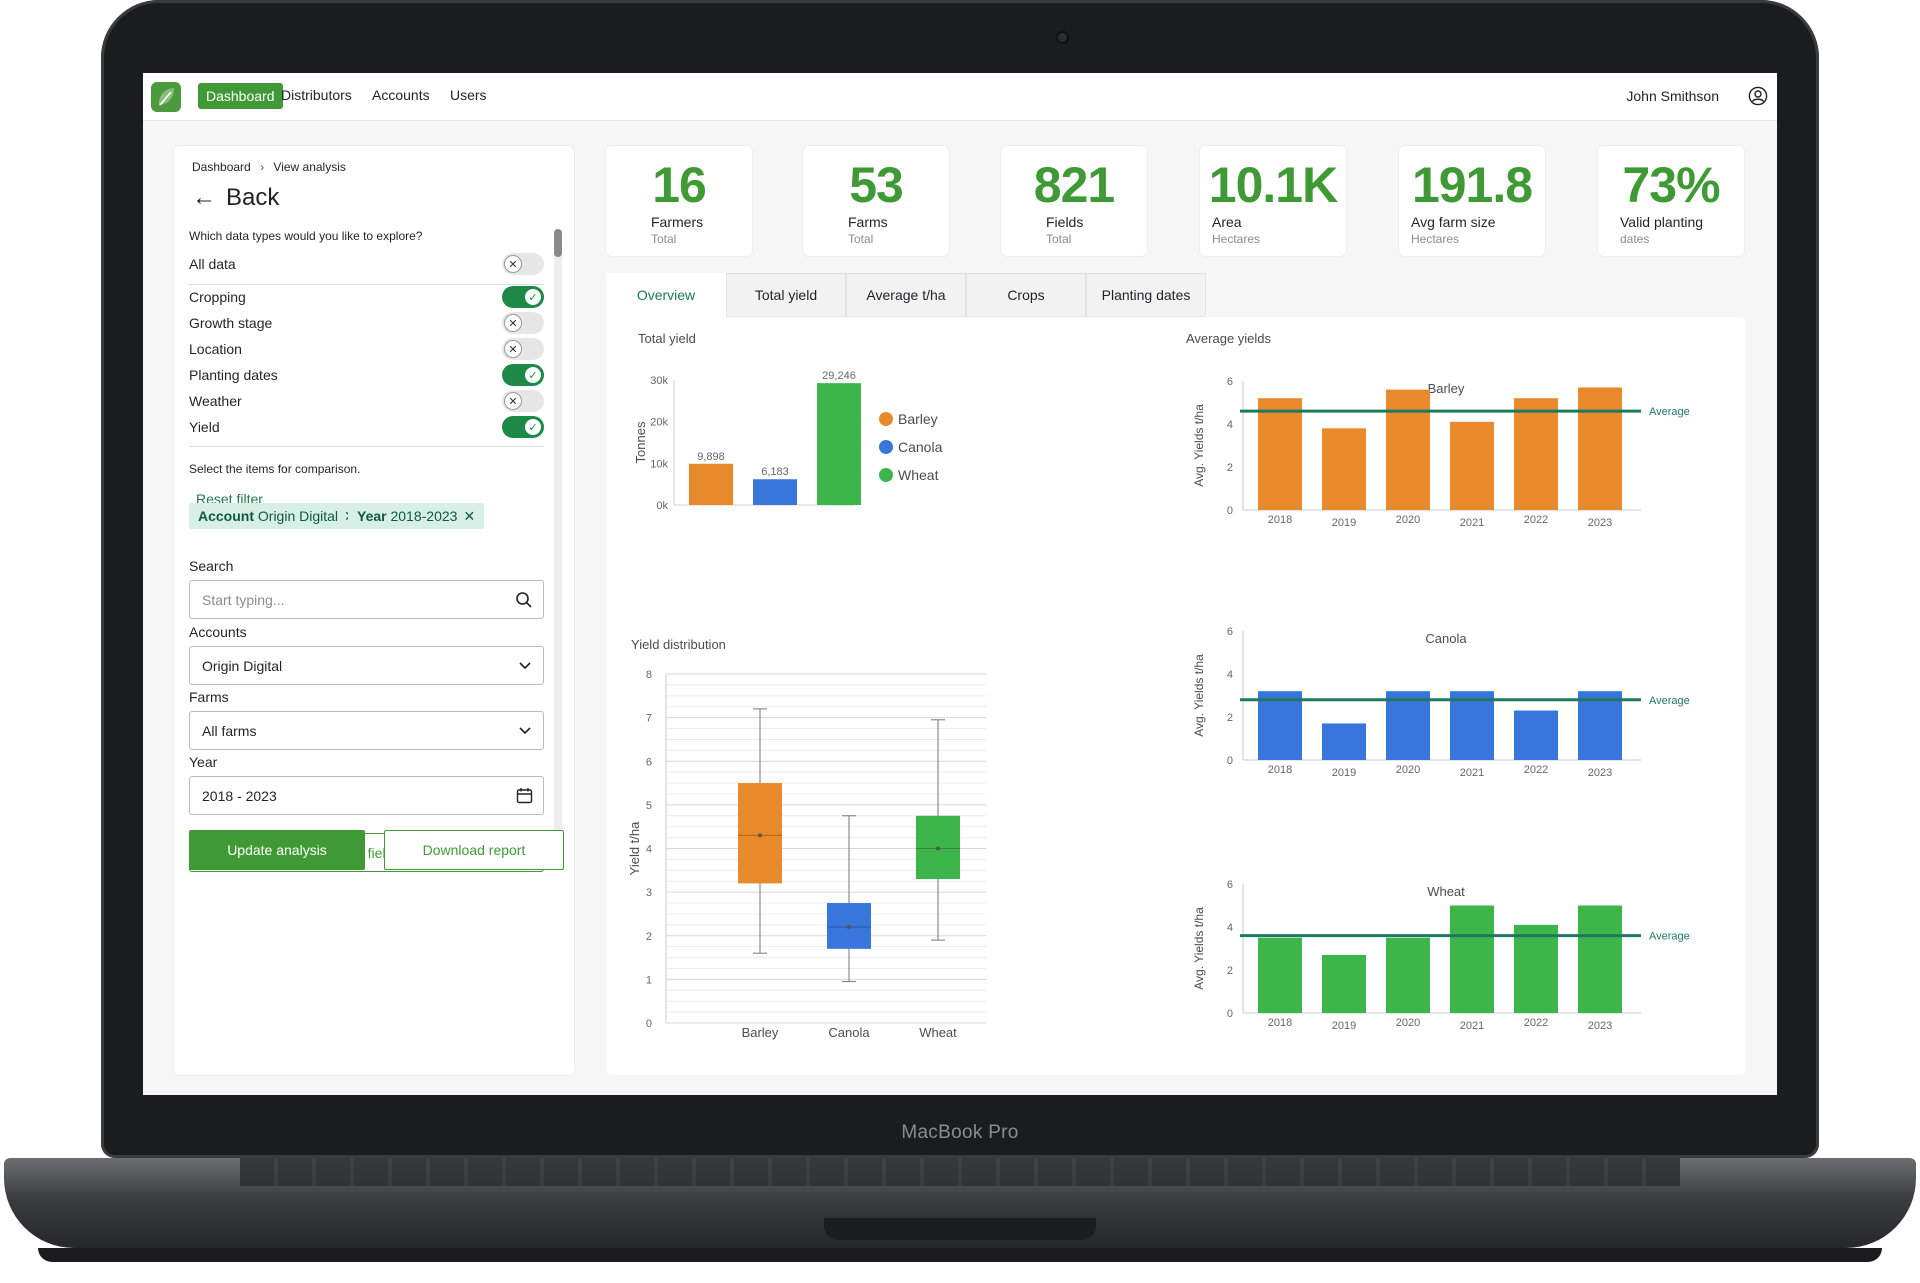 Image resolution: width=1920 pixels, height=1283 pixels. I want to click on download-report-button: Download report, so click(474, 850).